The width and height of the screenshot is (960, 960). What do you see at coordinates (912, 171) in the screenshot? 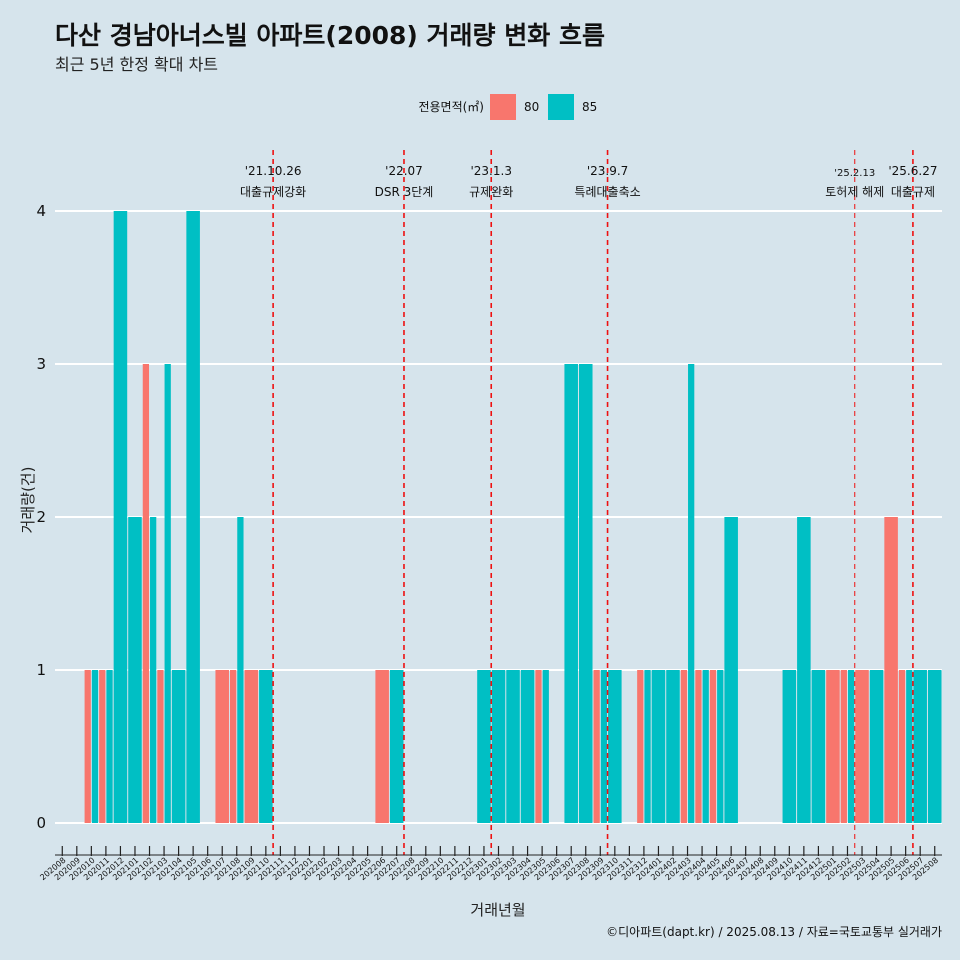
I see `event-date: '25.6.27` at bounding box center [912, 171].